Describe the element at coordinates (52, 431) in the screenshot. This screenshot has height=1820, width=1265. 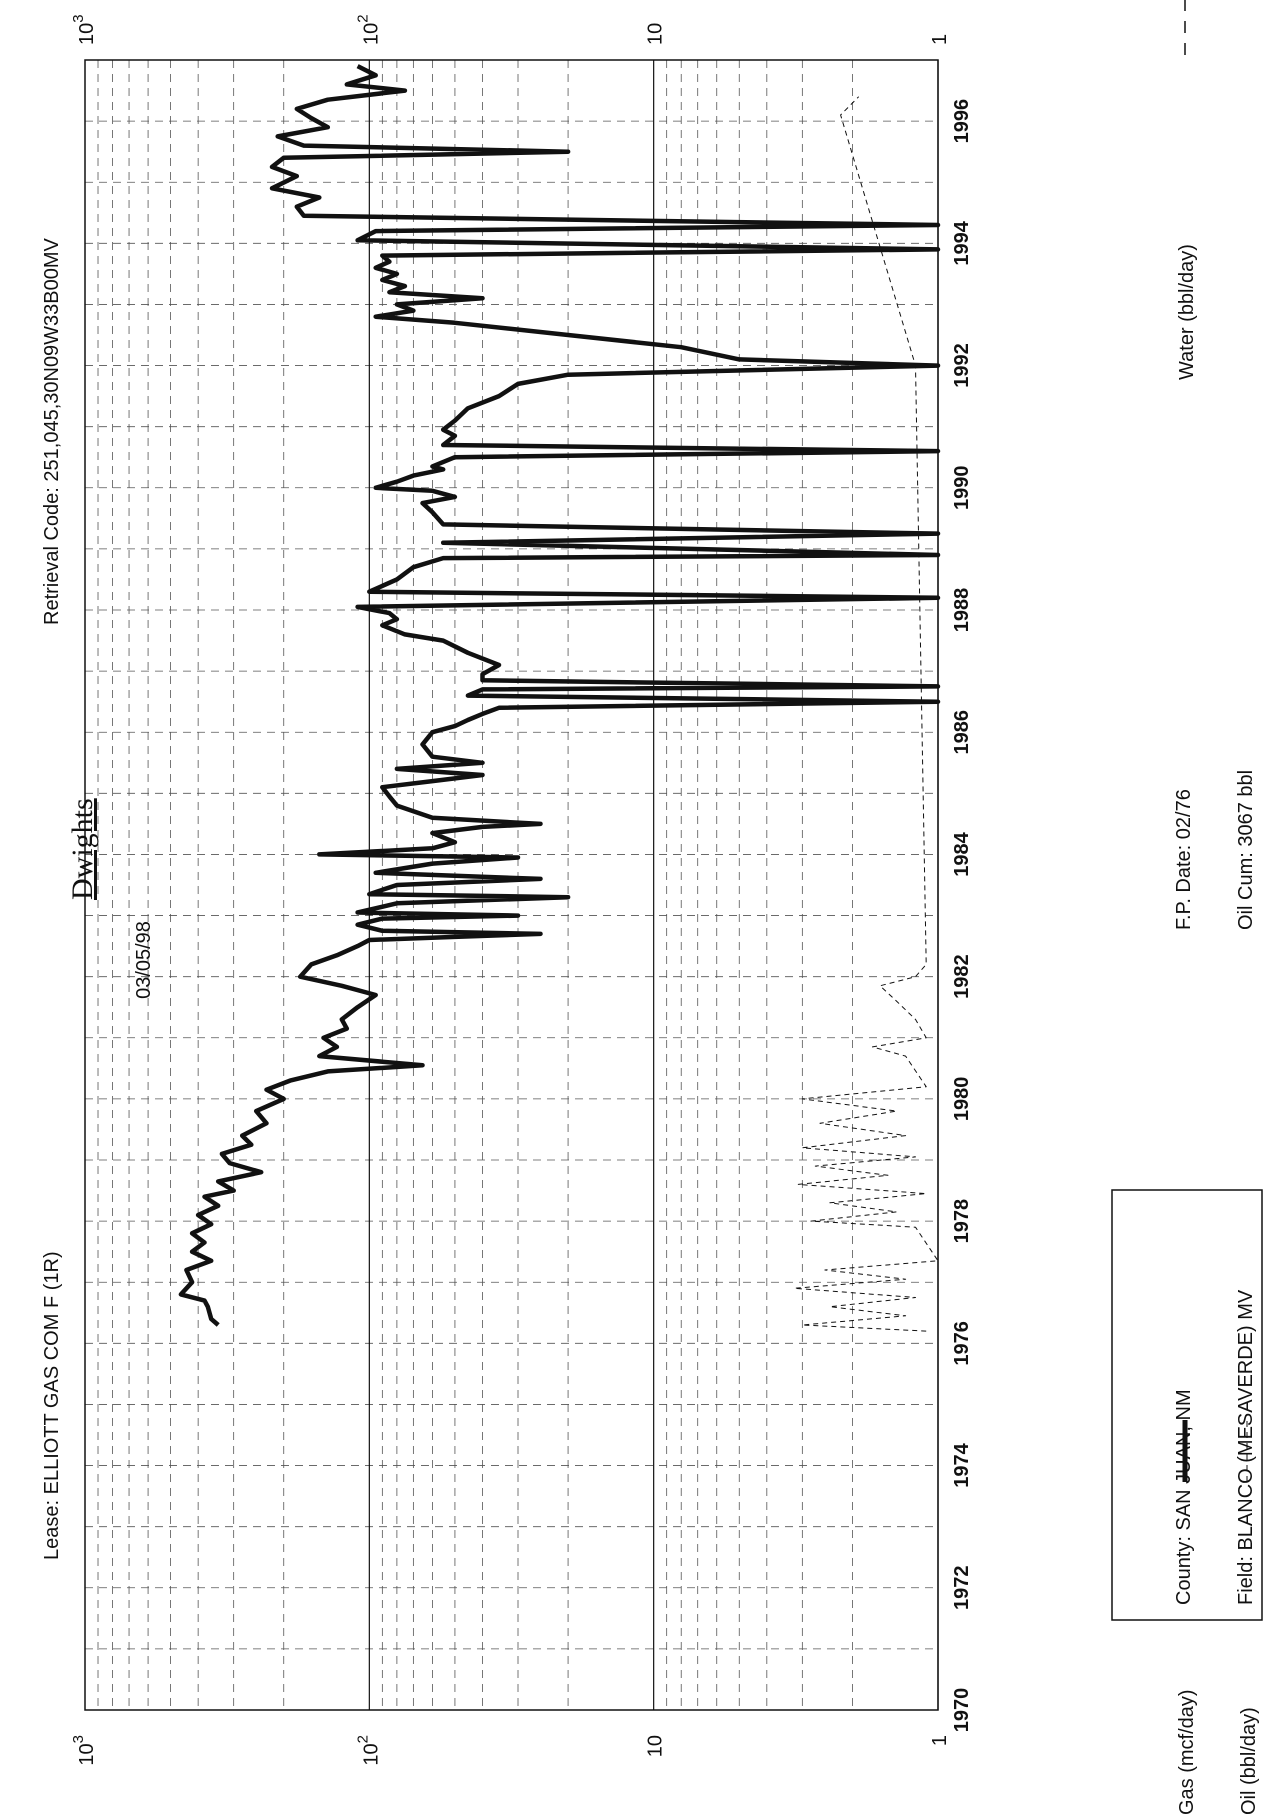
I see `retrieval-code-label: Retrieval Code: 251,045,30N09W33B00MV` at that location.